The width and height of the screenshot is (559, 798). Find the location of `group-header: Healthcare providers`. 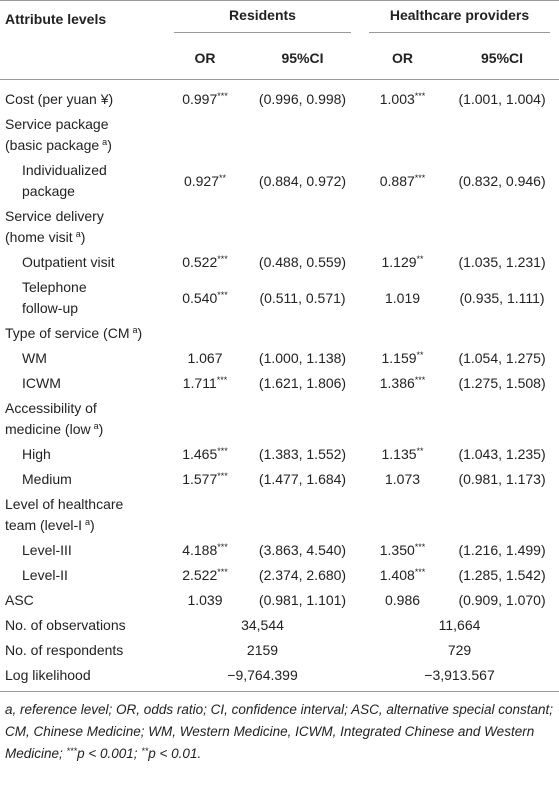

group-header: Healthcare providers is located at coordinates (459, 19).